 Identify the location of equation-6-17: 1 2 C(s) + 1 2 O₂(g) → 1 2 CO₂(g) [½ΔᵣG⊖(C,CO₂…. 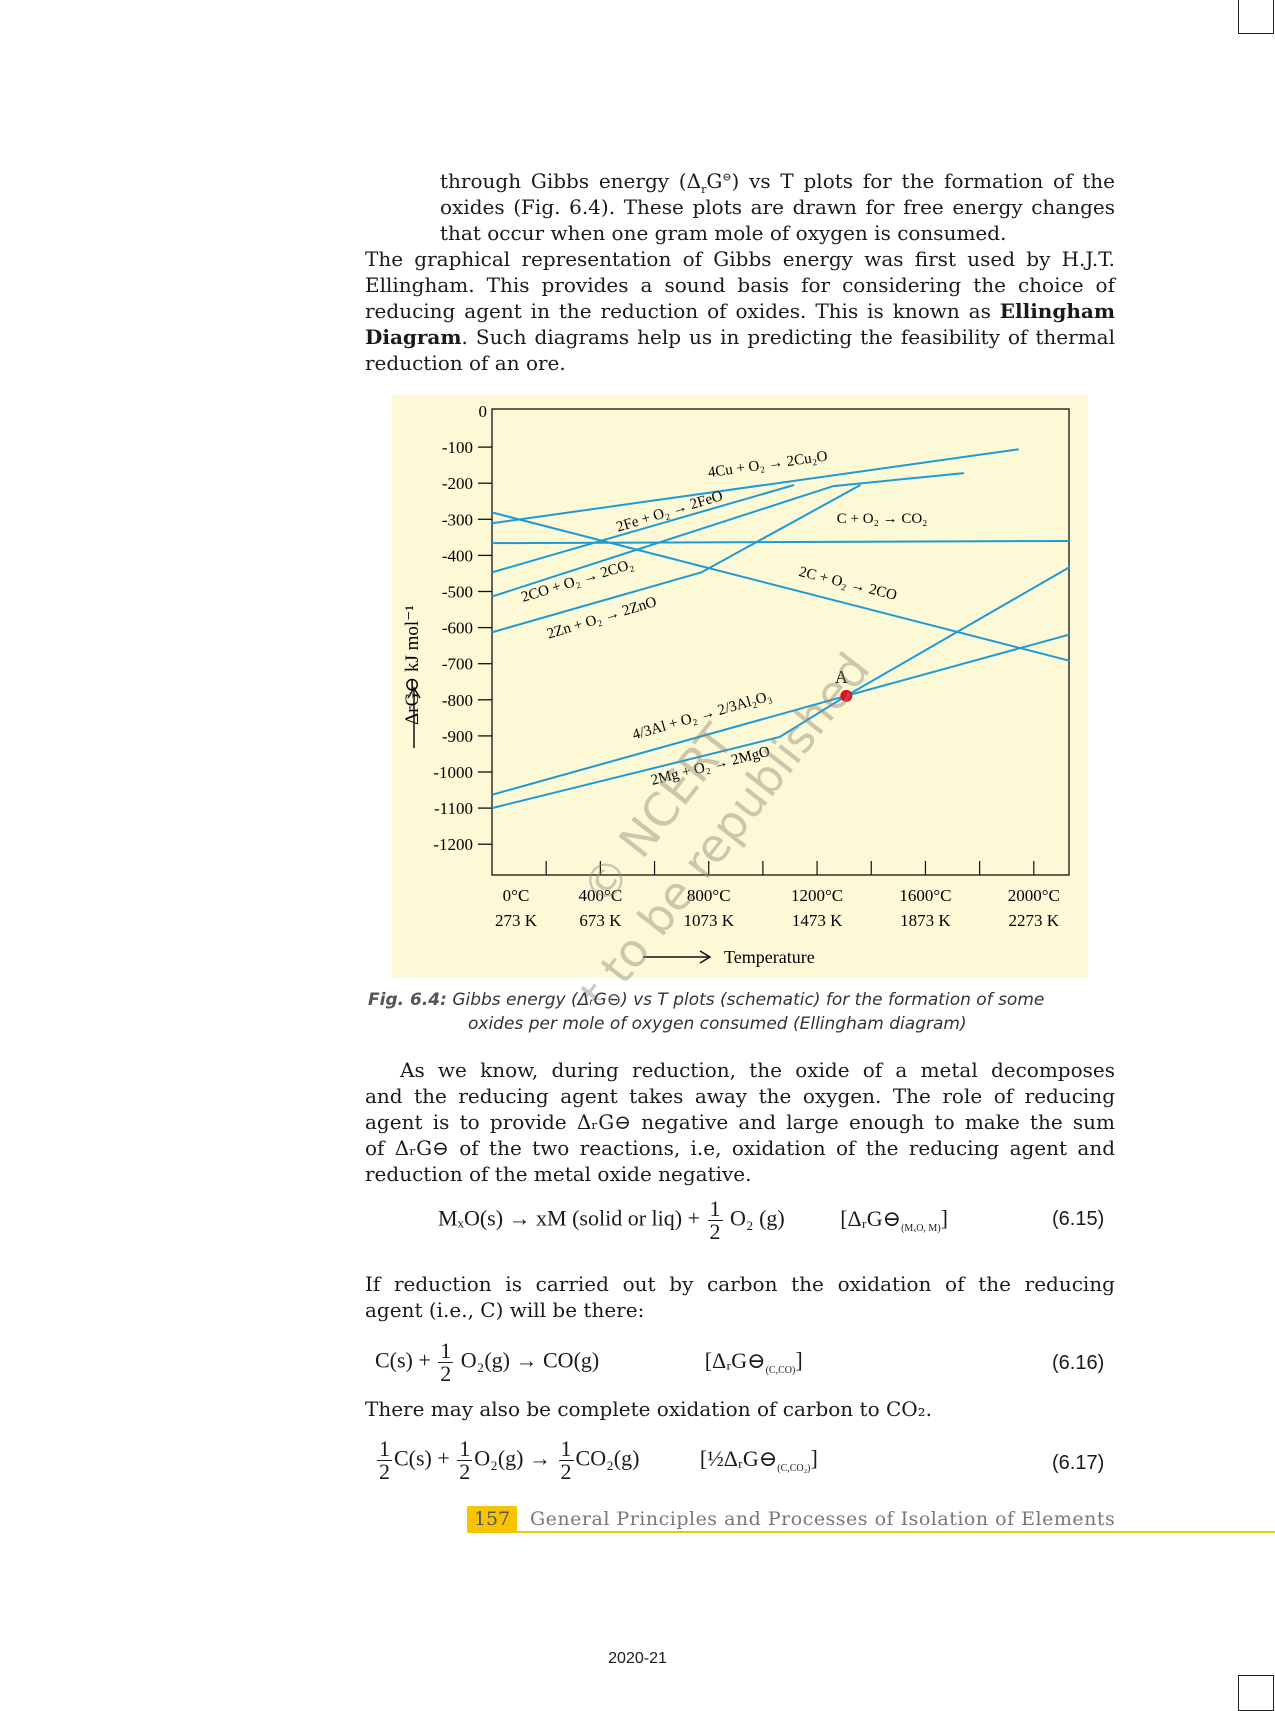
(597, 1460).